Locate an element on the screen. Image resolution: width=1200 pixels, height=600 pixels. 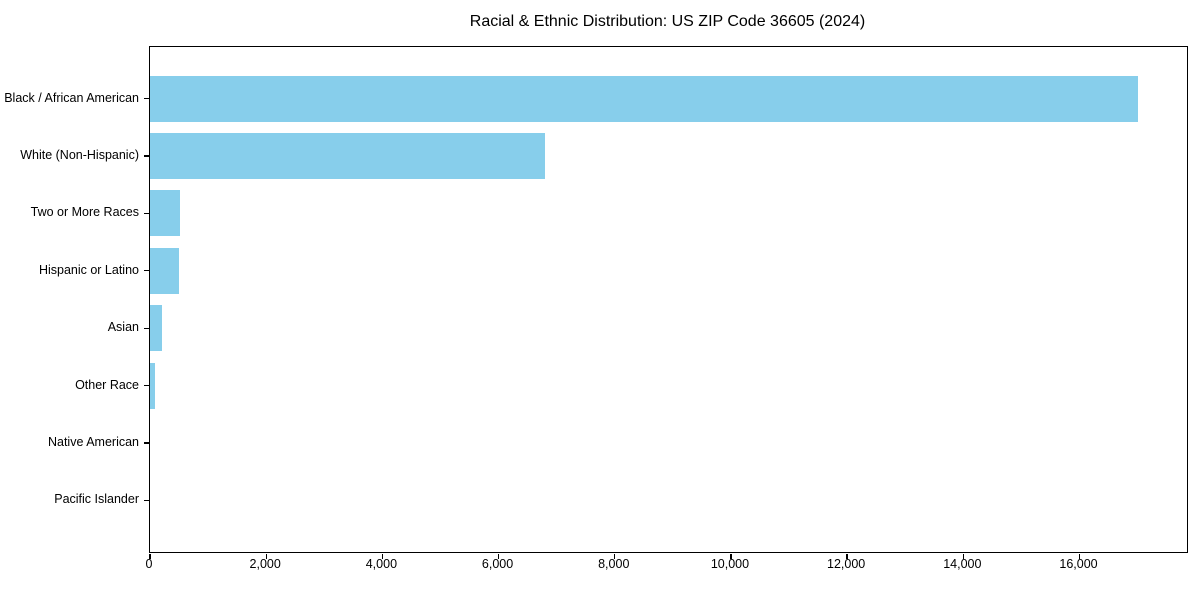
x-tick-label: 2,000 is located at coordinates (265, 564).